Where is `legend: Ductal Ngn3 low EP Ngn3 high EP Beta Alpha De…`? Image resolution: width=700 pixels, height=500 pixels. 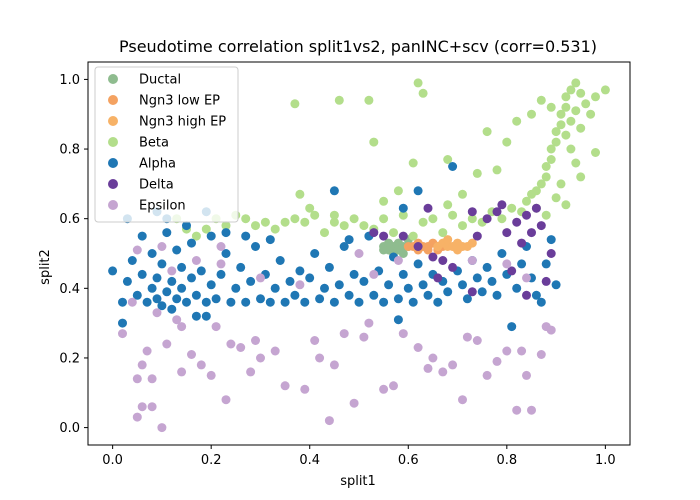
legend: Ductal Ngn3 low EP Ngn3 high EP Beta Alpha De… is located at coordinates (166, 144).